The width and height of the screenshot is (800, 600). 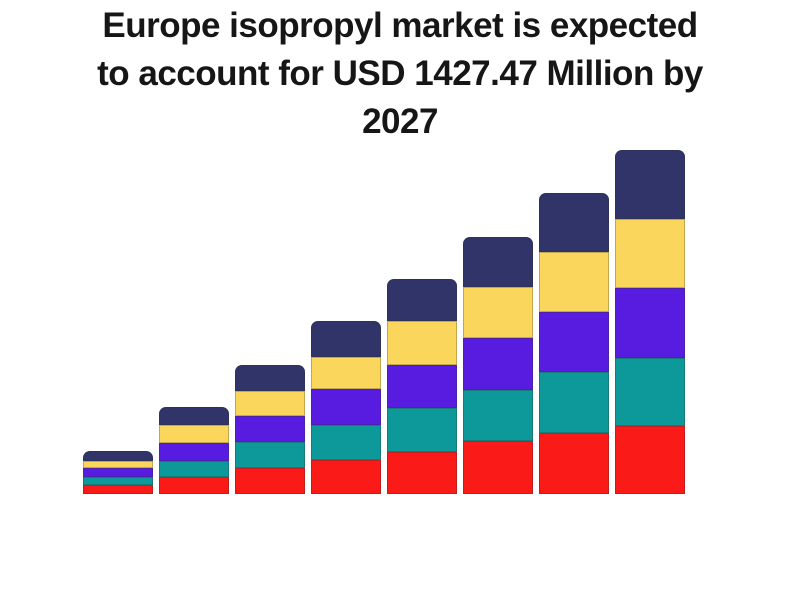 I want to click on chart-title-line-1: Europe isopropyl market is expected, so click(x=400, y=25).